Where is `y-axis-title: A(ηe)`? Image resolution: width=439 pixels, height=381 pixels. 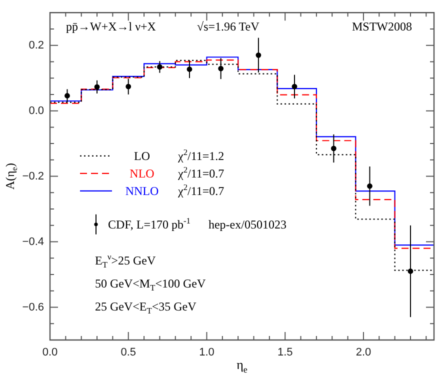 y-axis-title: A(ηe) is located at coordinates (11, 176).